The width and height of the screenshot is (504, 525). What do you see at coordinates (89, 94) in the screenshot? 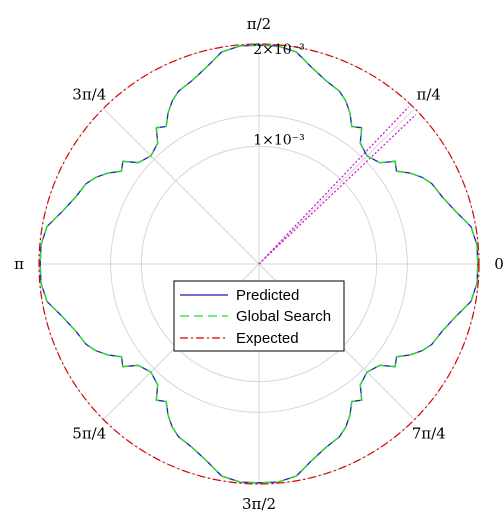
I see `angle-tick-label: 3π/4` at bounding box center [89, 94].